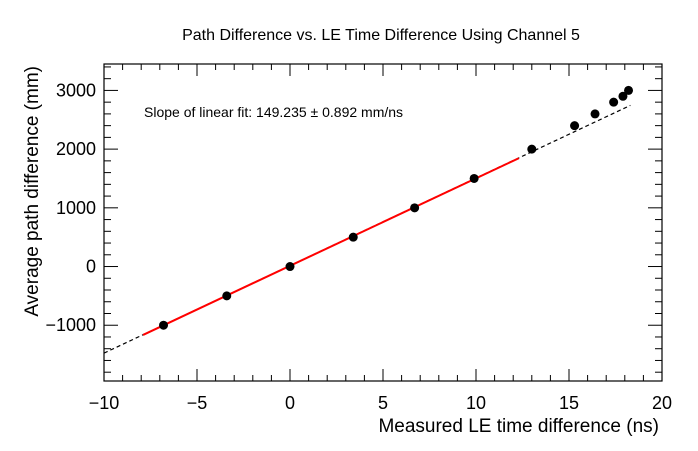 The image size is (698, 451). I want to click on y-axis-title: Average path difference (mm), so click(32, 191).